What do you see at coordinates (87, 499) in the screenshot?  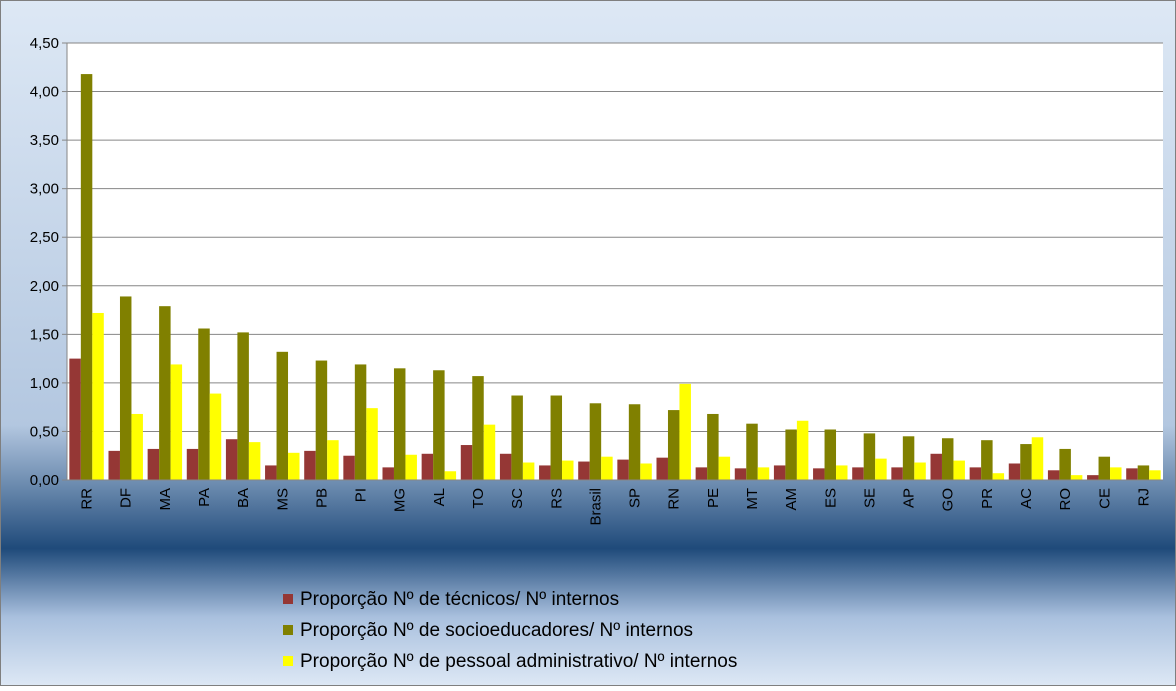 I see `x-tick-label: RR` at bounding box center [87, 499].